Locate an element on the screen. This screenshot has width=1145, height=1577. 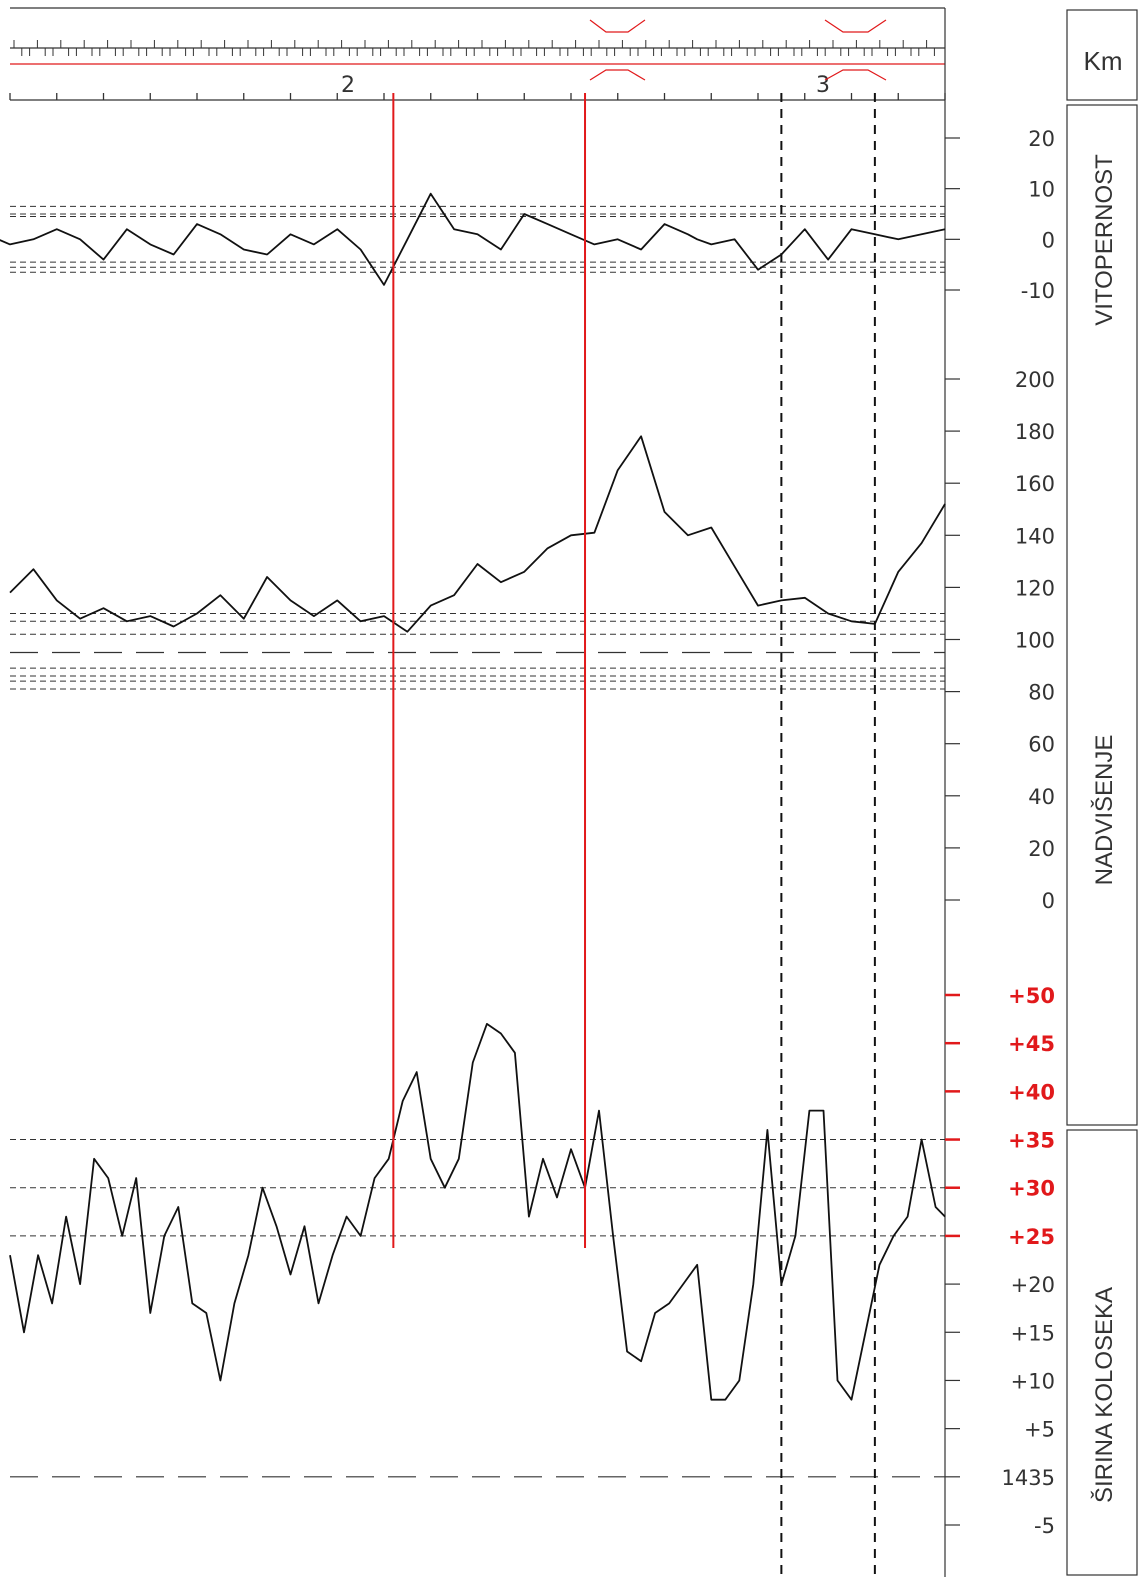
label-nadvisenje: NADVIŠENJE is located at coordinates (1104, 810).